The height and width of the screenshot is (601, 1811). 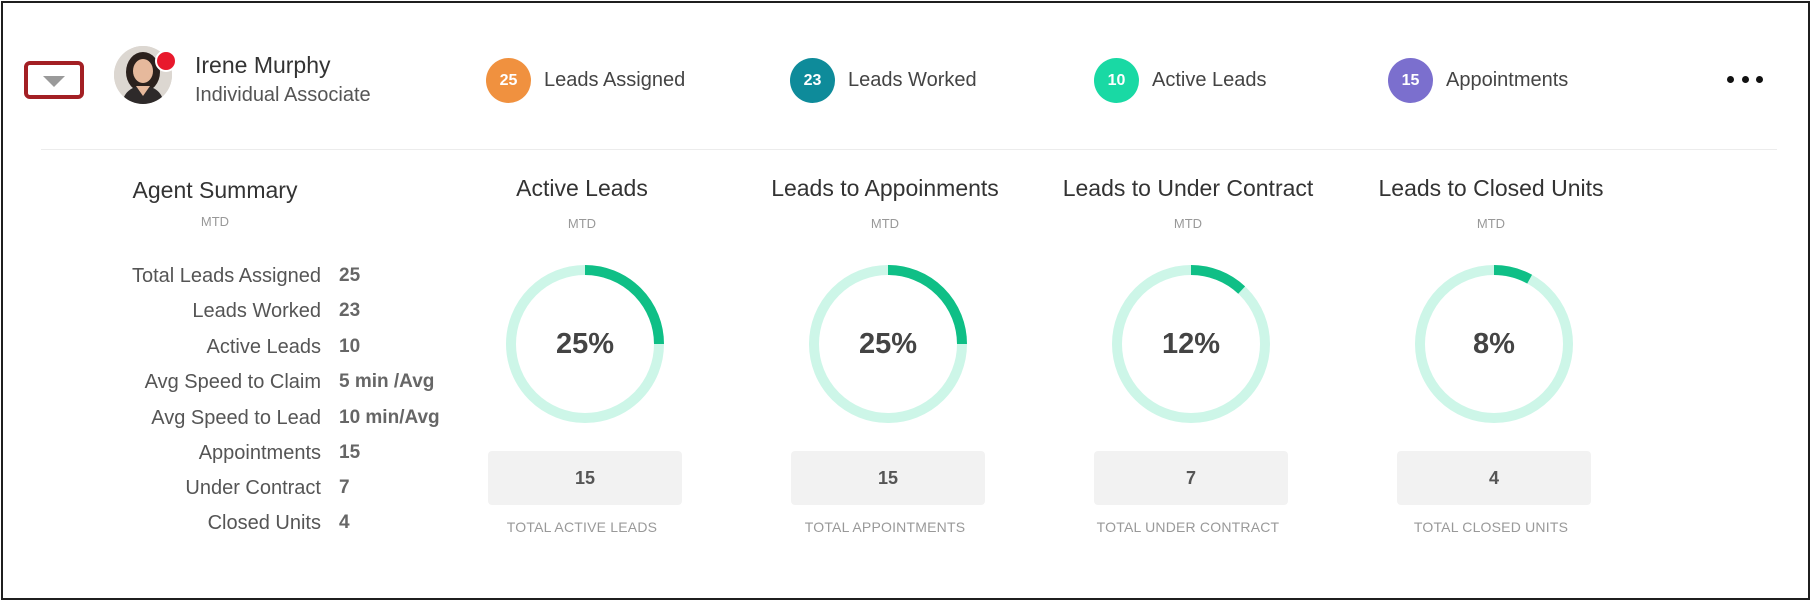 What do you see at coordinates (508, 80) in the screenshot?
I see `stat-count-badge: 25` at bounding box center [508, 80].